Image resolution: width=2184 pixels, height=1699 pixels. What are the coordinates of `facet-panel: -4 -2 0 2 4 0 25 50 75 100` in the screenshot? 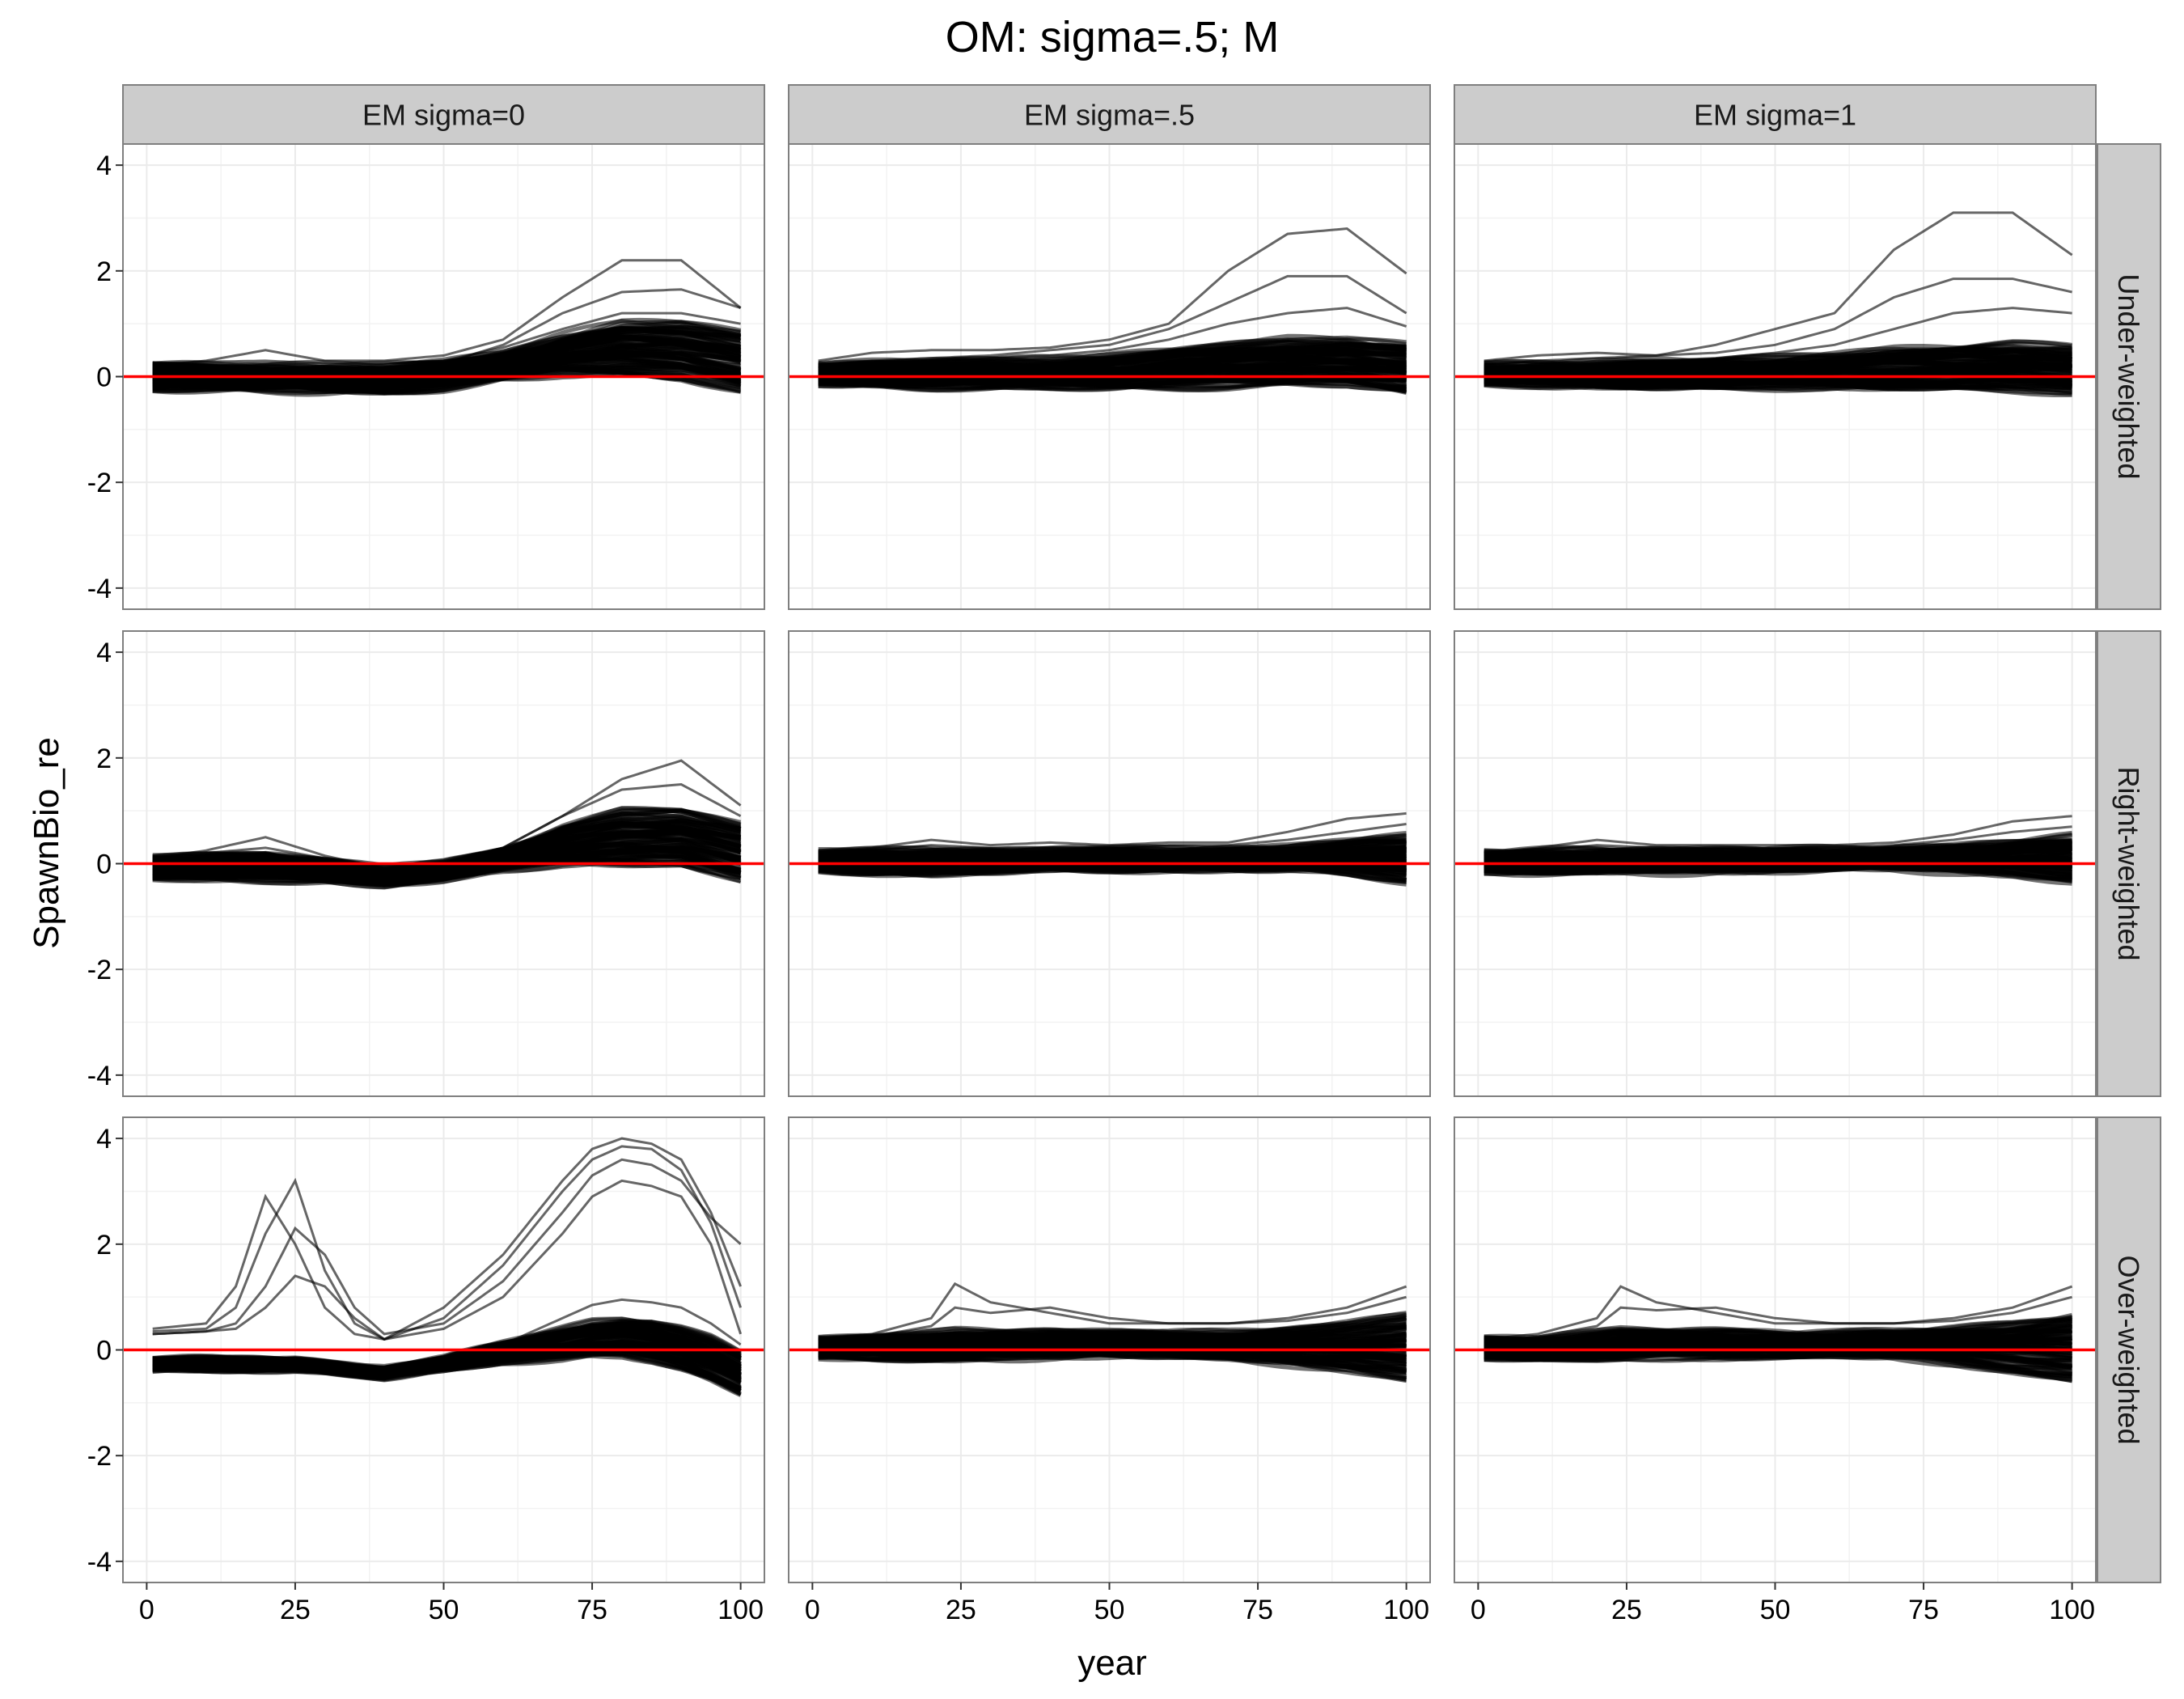 It's located at (426, 1370).